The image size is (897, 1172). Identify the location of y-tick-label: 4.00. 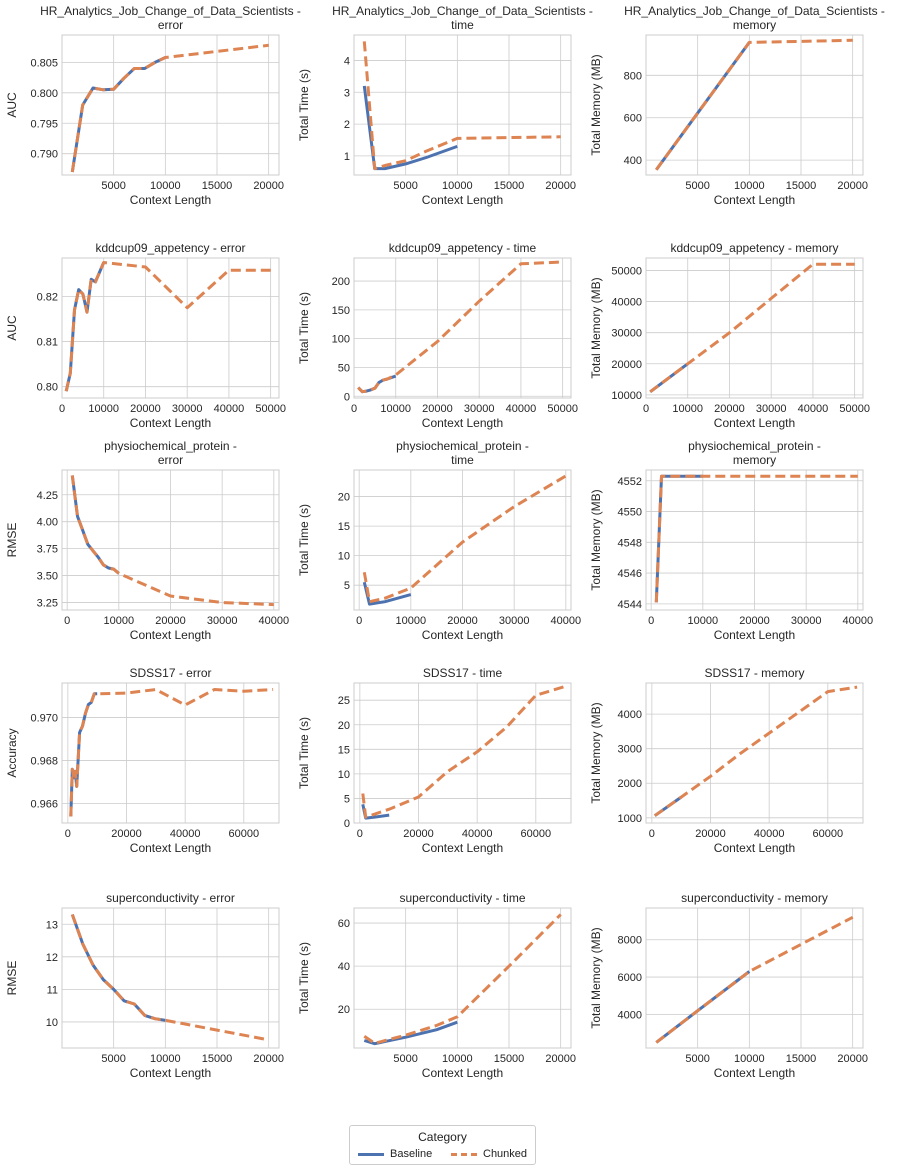
(47, 523).